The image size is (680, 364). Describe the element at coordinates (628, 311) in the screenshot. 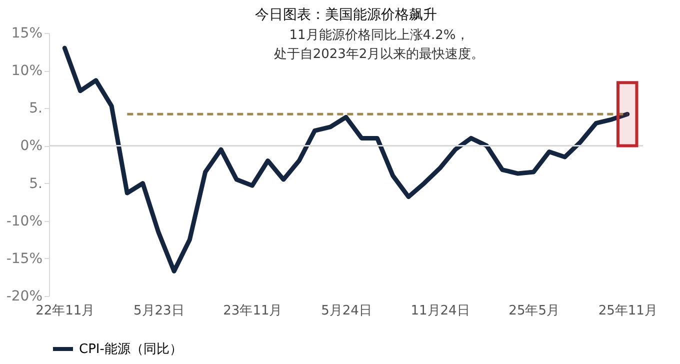

I see `x-tick-label: 25年11月` at that location.